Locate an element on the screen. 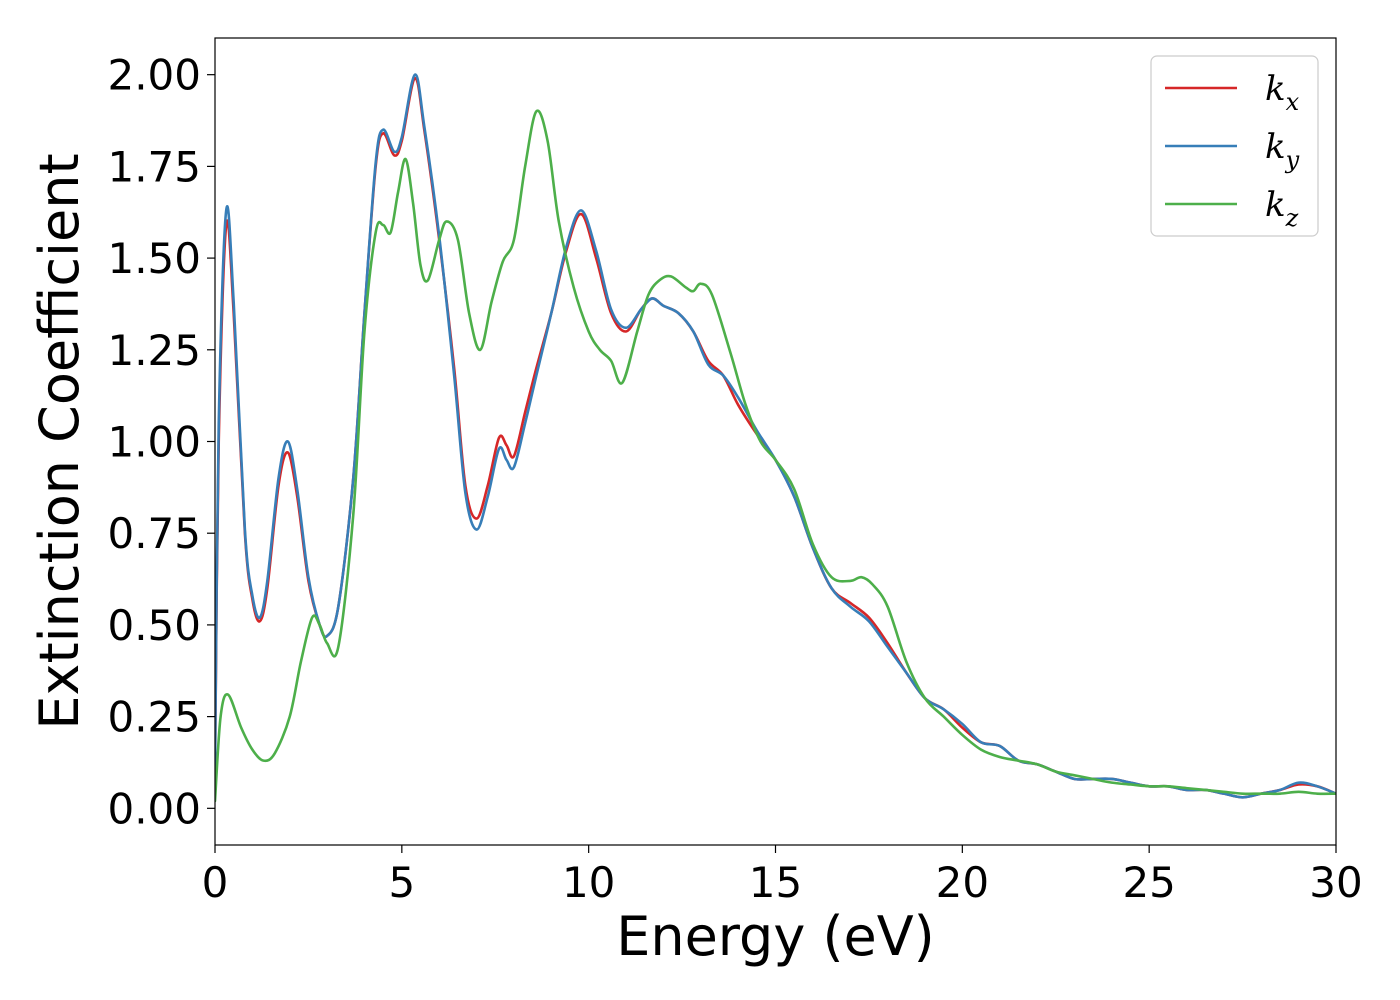  x-axis: 0 5 10 15 20 25 30 is located at coordinates (782, 876).